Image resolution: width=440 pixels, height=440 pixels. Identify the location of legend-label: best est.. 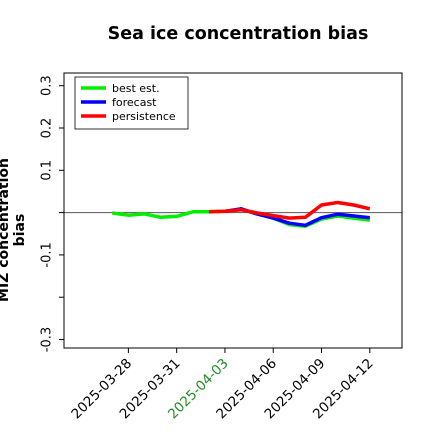
(136, 88).